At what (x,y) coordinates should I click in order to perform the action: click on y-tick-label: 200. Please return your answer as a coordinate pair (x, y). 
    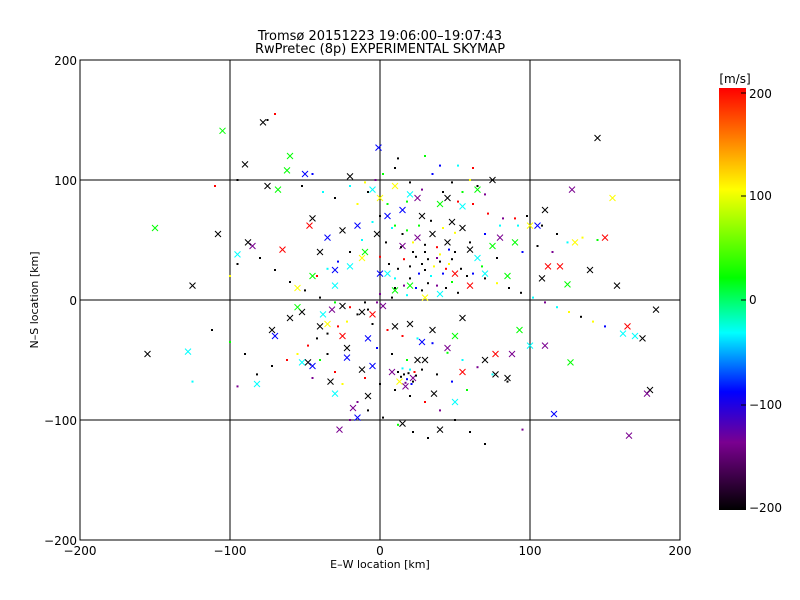
    Looking at the image, I should click on (65, 61).